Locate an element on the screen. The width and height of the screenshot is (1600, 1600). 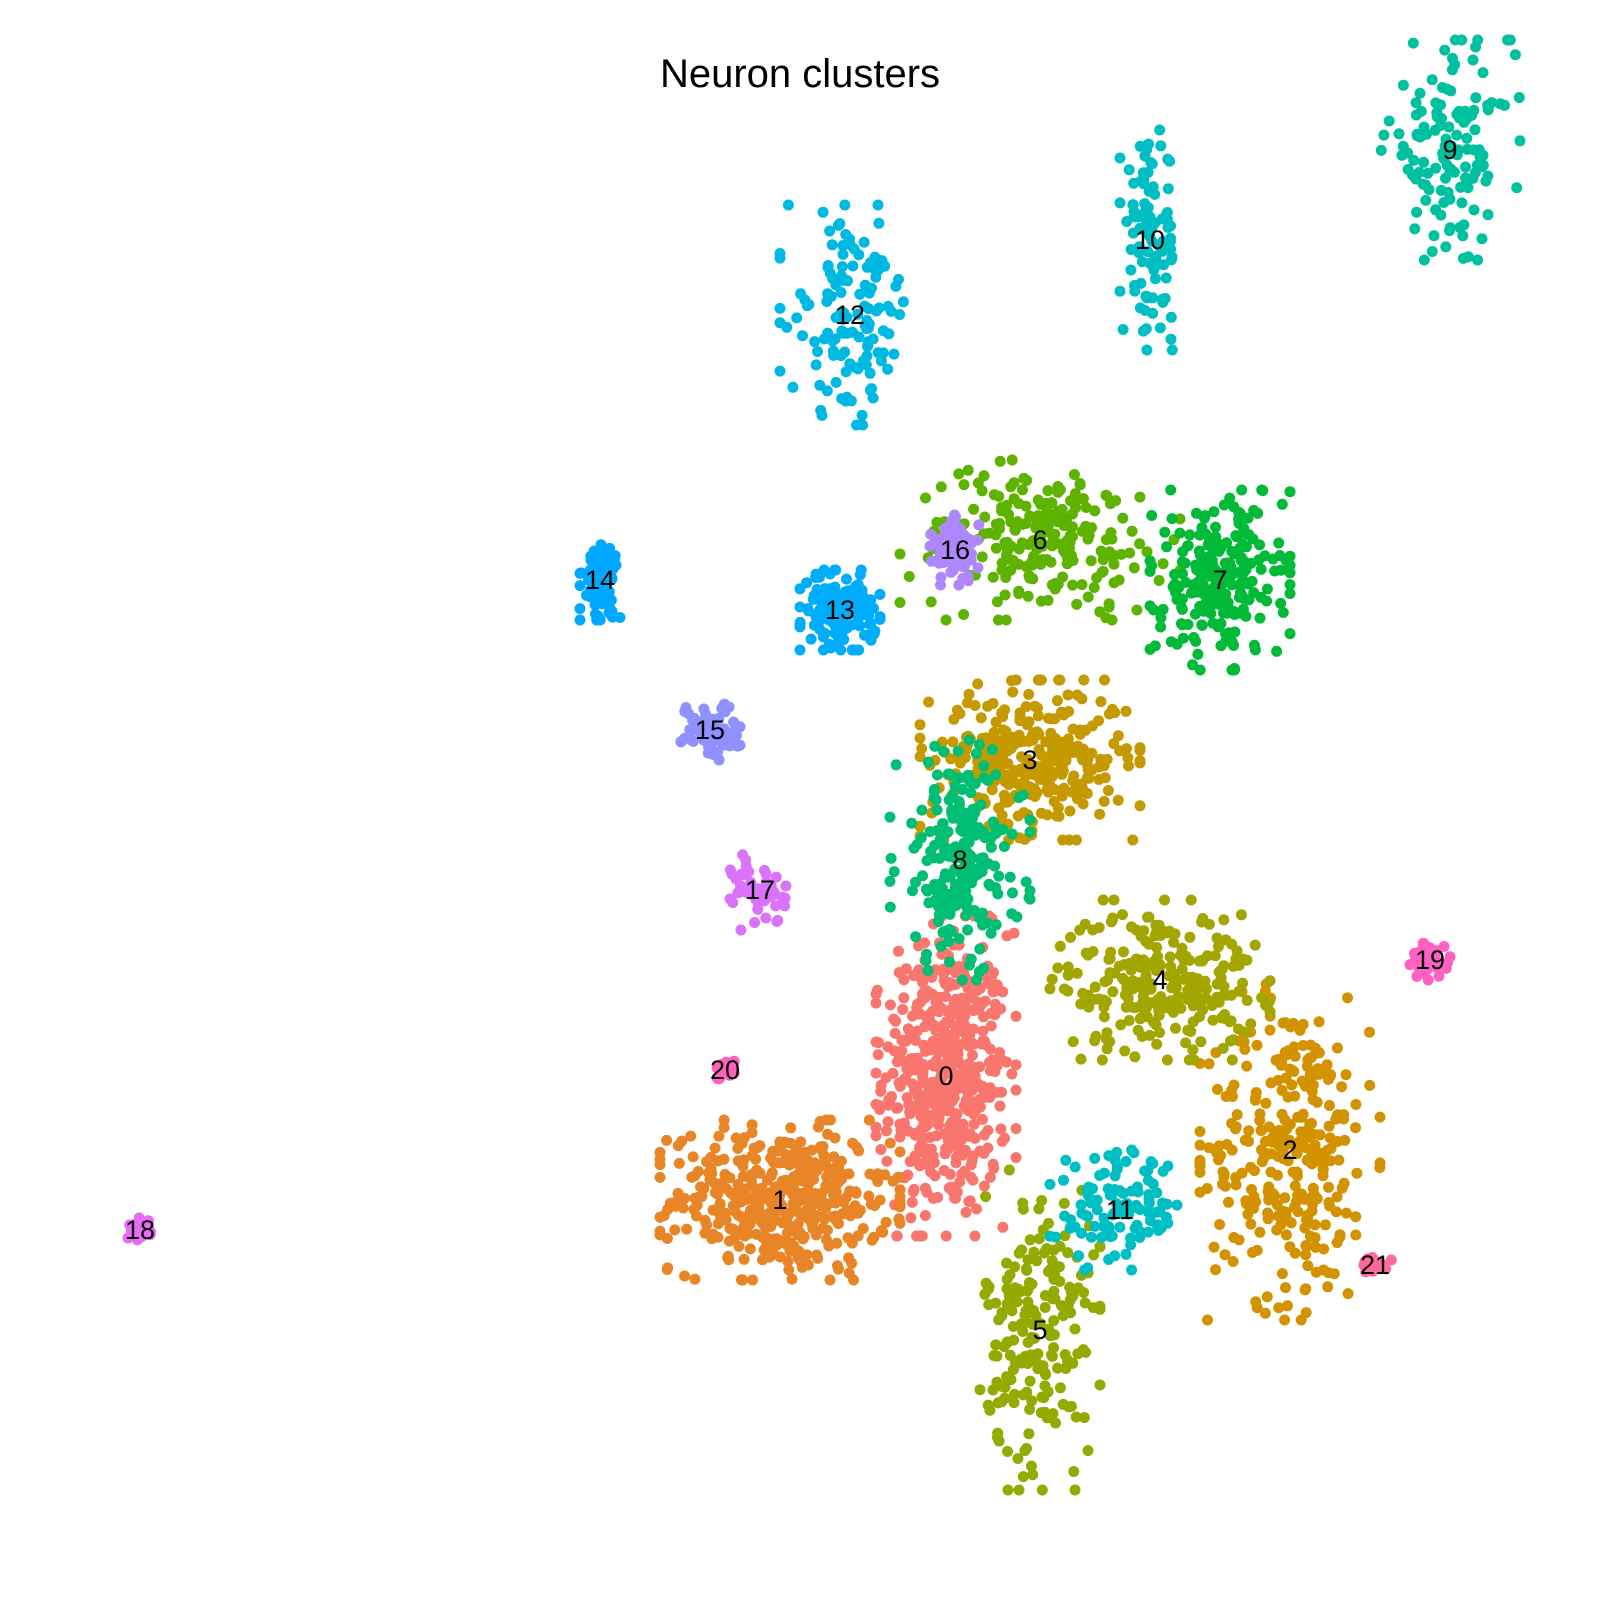
cluster-2-points is located at coordinates (1290, 1152).